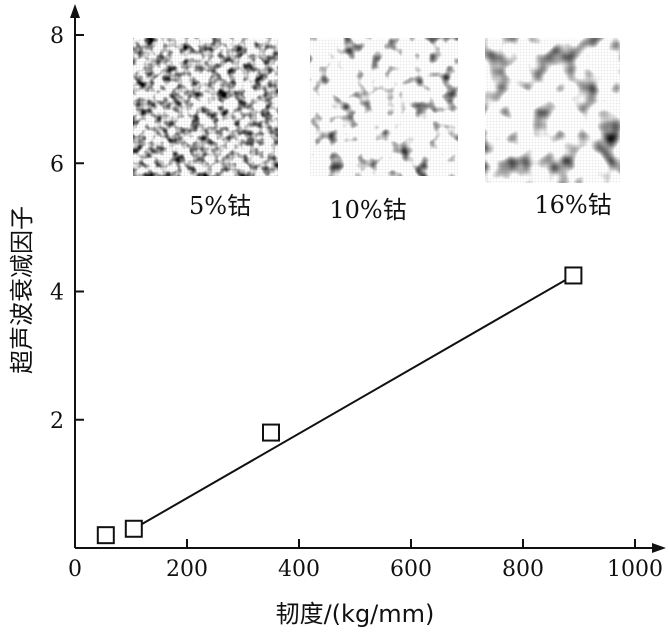  What do you see at coordinates (635, 569) in the screenshot?
I see `x-tick-label: 1000` at bounding box center [635, 569].